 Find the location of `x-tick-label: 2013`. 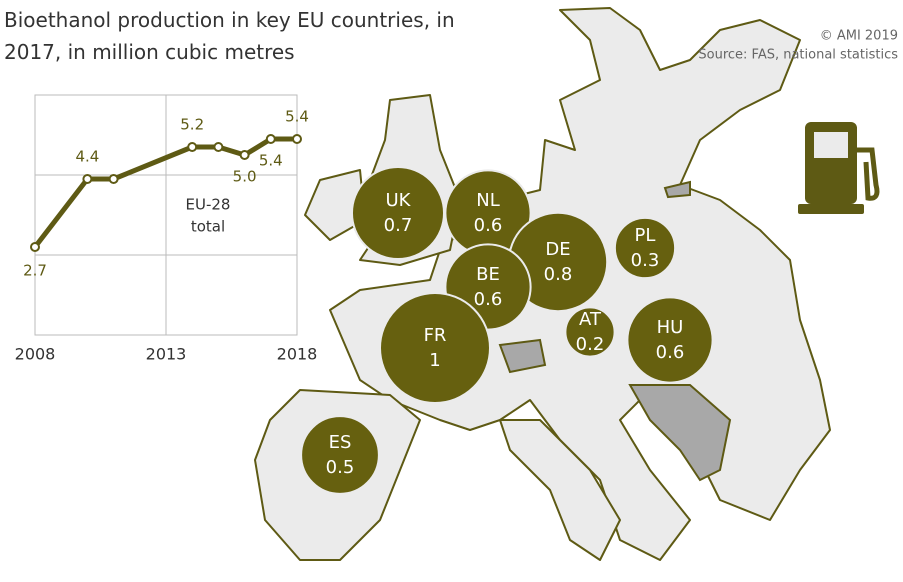

x-tick-label: 2013 is located at coordinates (166, 354).